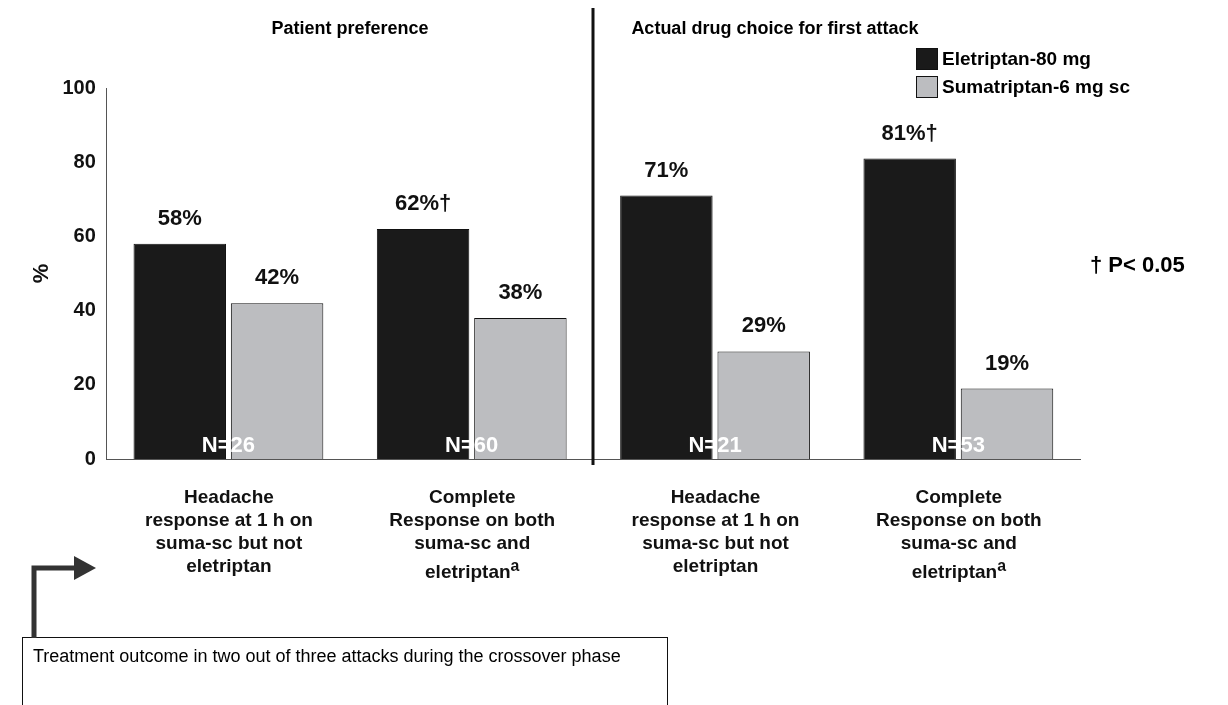 The height and width of the screenshot is (705, 1228). I want to click on y-tick-label: 100, so click(79, 86).